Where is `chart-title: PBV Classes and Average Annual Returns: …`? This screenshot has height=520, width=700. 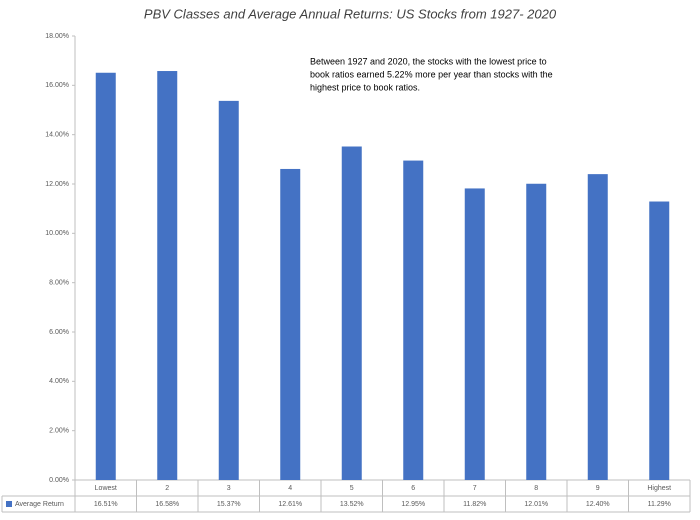 chart-title: PBV Classes and Average Annual Returns: … is located at coordinates (350, 13).